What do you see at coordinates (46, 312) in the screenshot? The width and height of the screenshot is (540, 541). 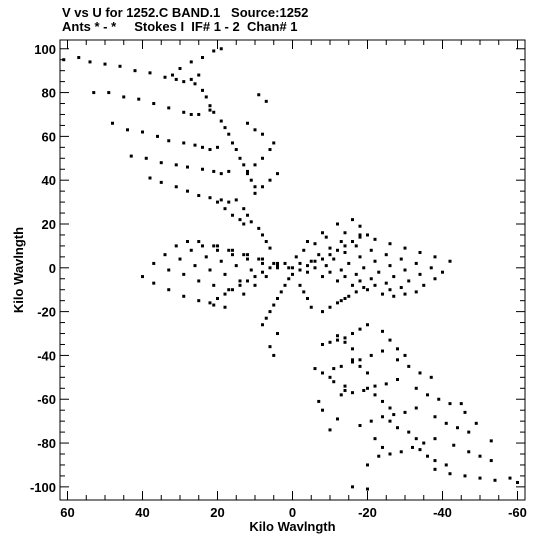 I see `y-tick-label: -20` at bounding box center [46, 312].